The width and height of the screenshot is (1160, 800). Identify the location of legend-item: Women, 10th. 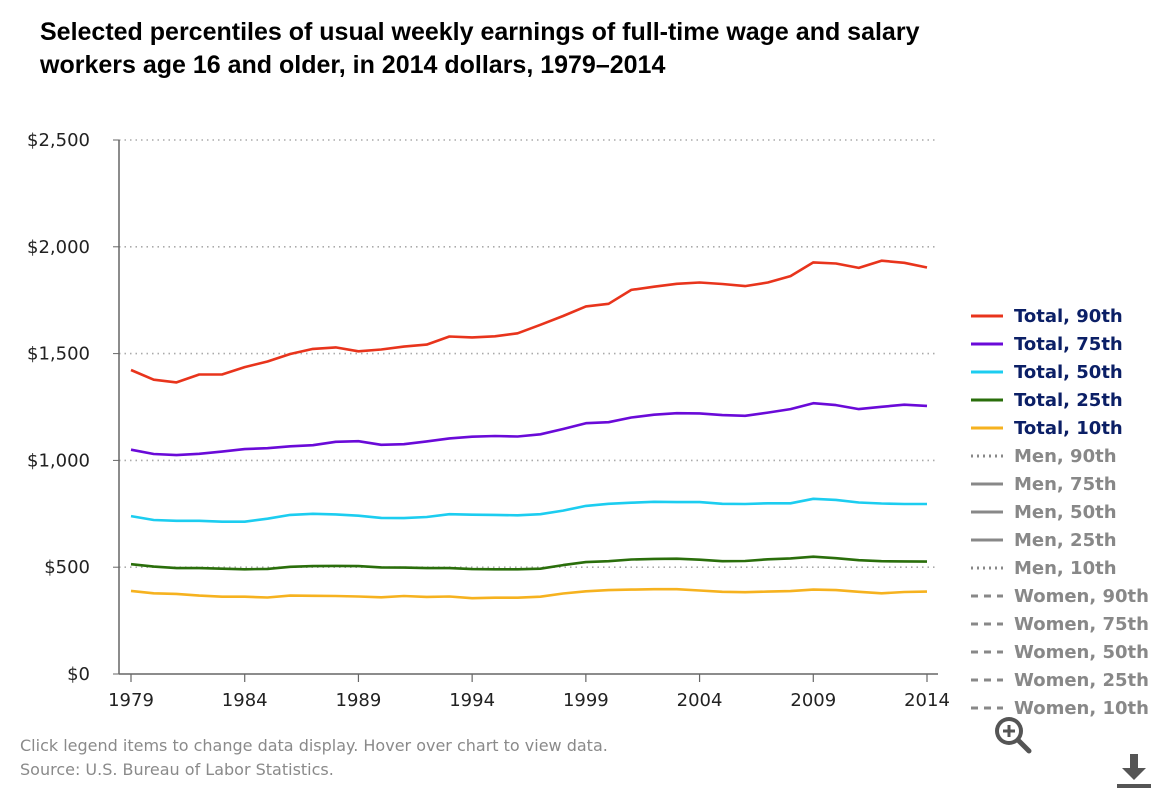
(1065, 708).